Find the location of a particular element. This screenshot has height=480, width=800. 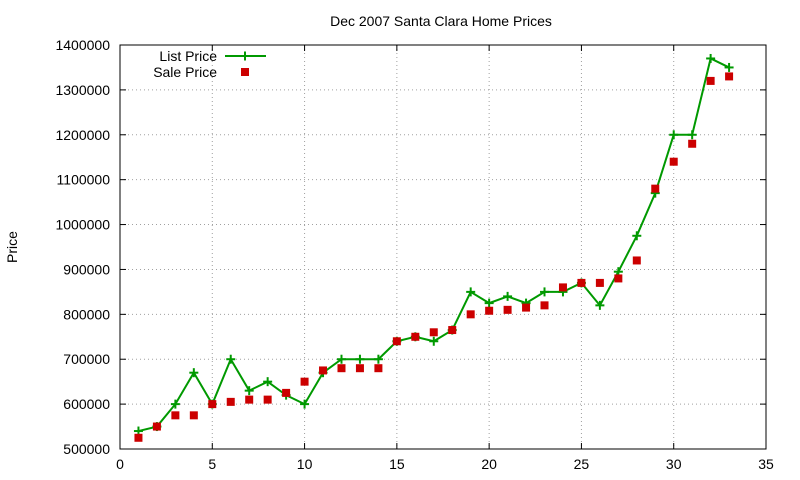

x-tick-label: 15 is located at coordinates (397, 464).